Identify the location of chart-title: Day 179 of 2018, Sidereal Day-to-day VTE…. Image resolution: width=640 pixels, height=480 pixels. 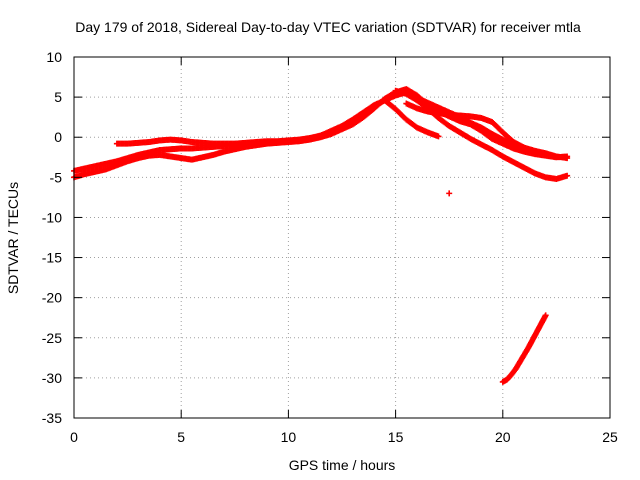
(328, 27).